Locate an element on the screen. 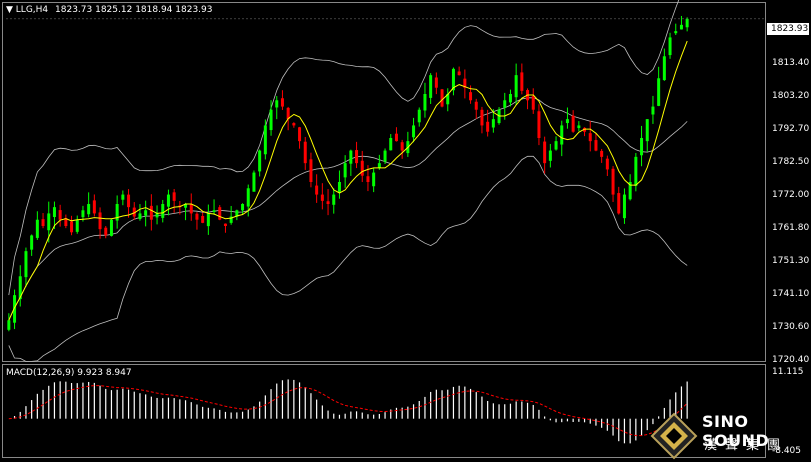  macd-axis-bottom: -8.405 is located at coordinates (787, 451).